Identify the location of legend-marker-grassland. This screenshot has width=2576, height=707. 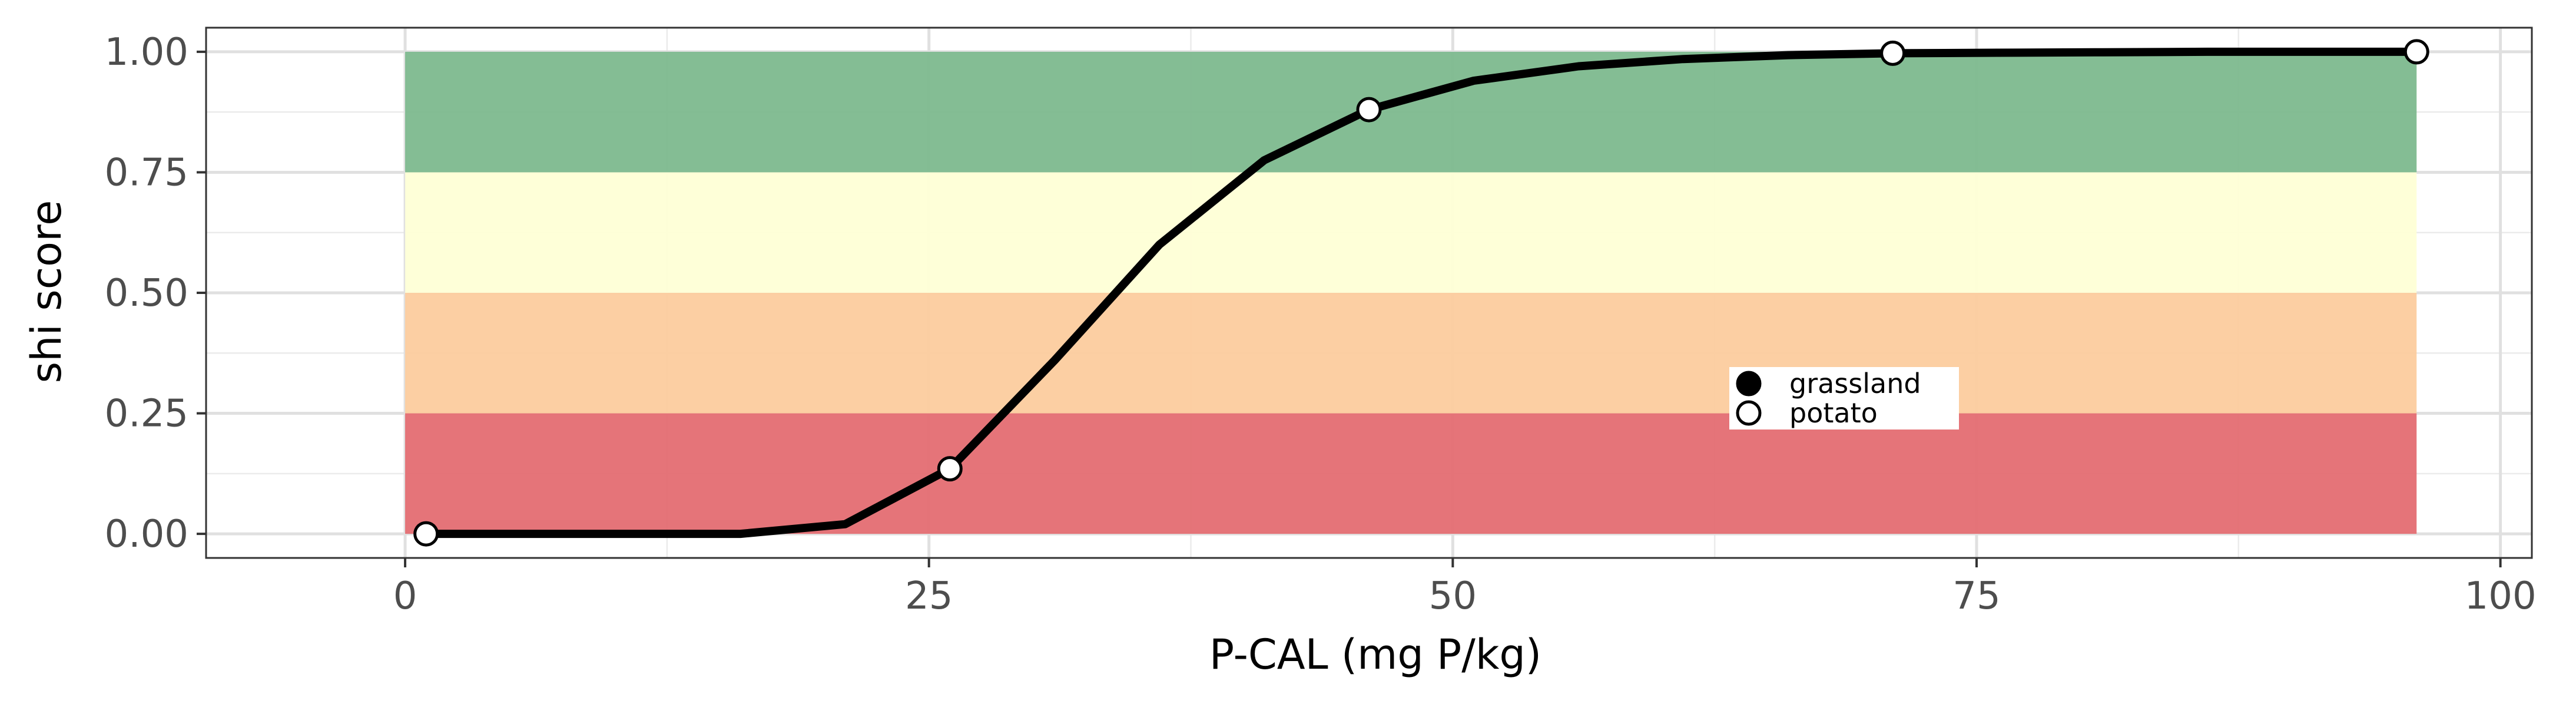
(1749, 384).